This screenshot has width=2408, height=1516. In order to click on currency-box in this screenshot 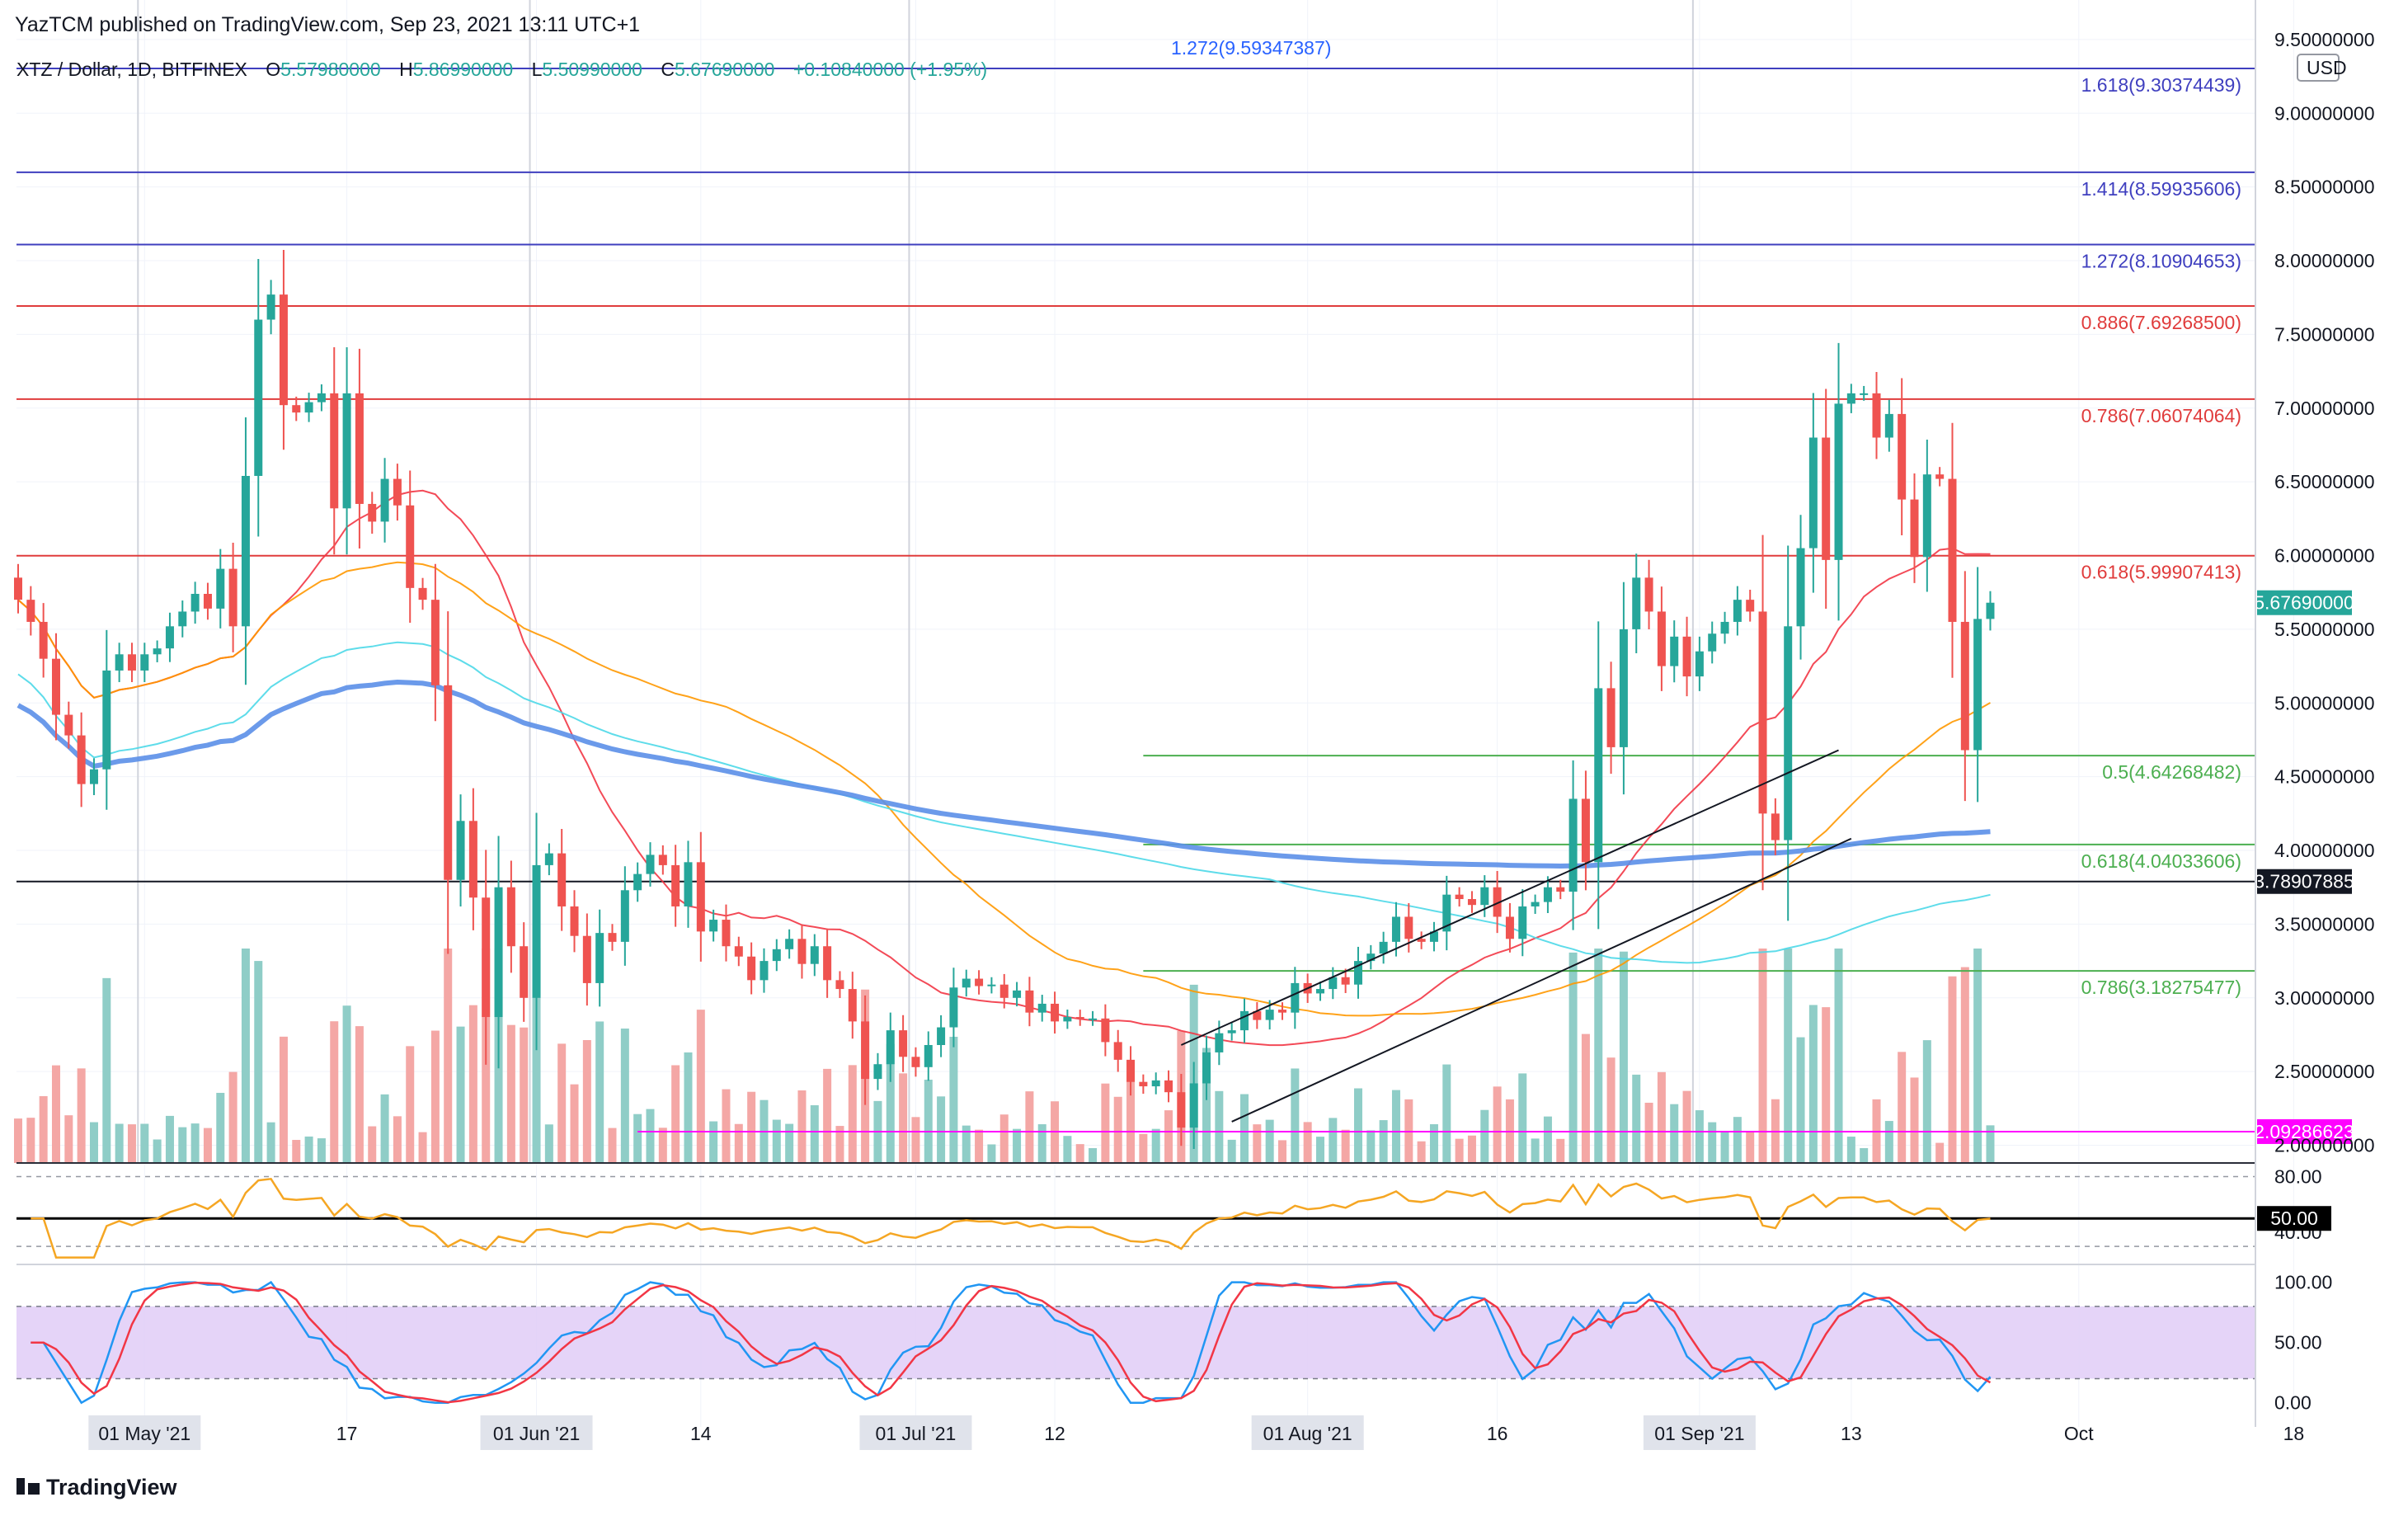, I will do `click(2319, 68)`.